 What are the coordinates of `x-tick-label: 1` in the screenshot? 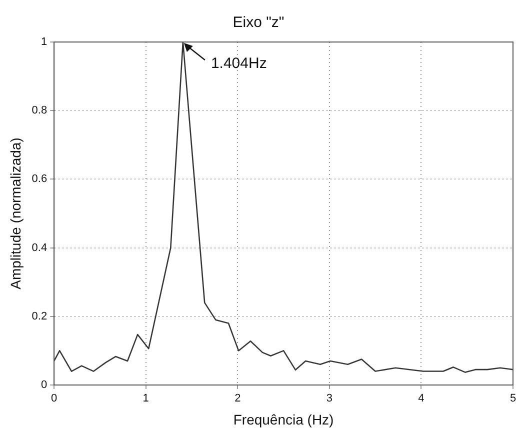 It's located at (145, 398).